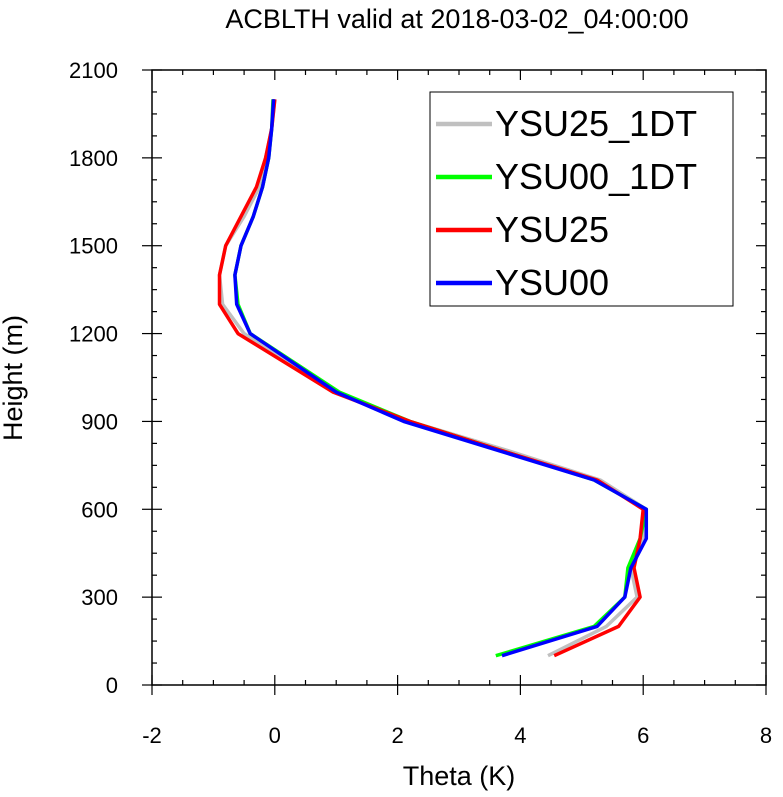 The image size is (783, 797). I want to click on y-tick-label: 0, so click(112, 685).